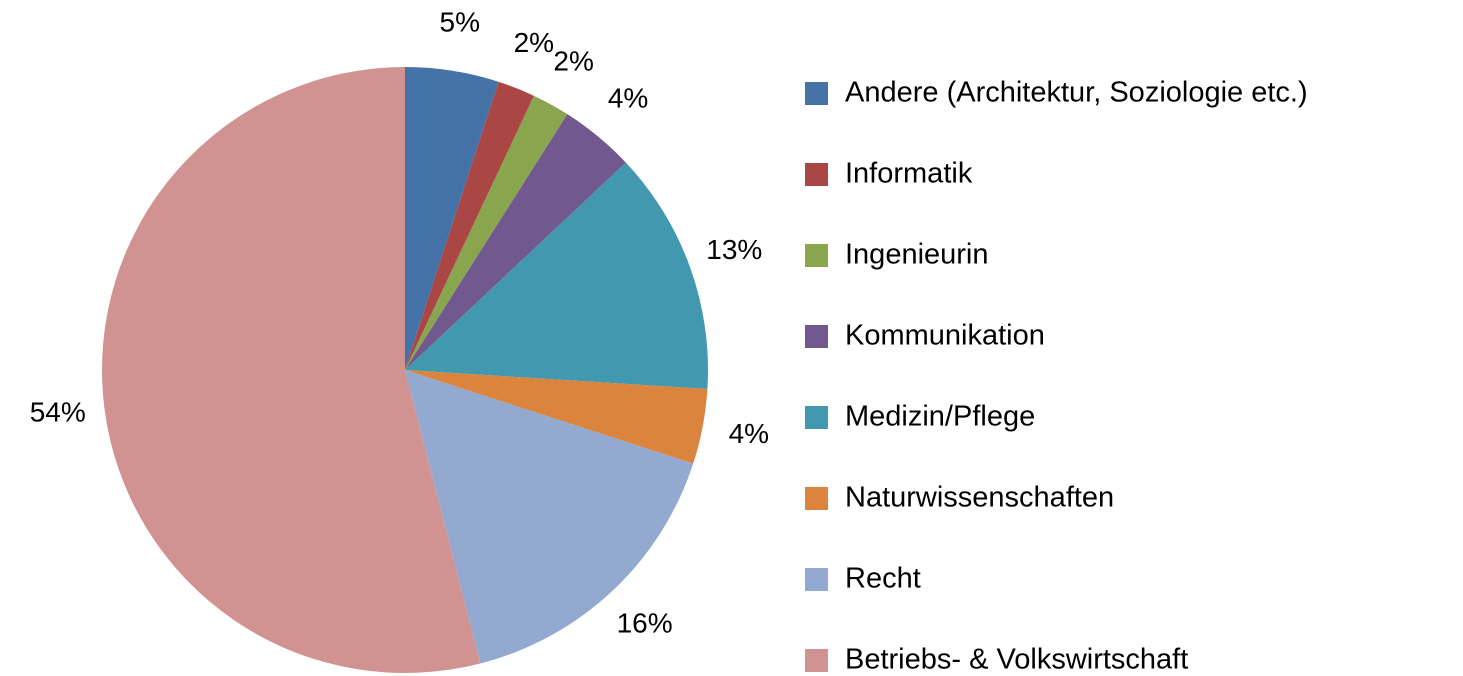 The width and height of the screenshot is (1463, 676). What do you see at coordinates (940, 417) in the screenshot?
I see `legend-label: Medizin/Pflege` at bounding box center [940, 417].